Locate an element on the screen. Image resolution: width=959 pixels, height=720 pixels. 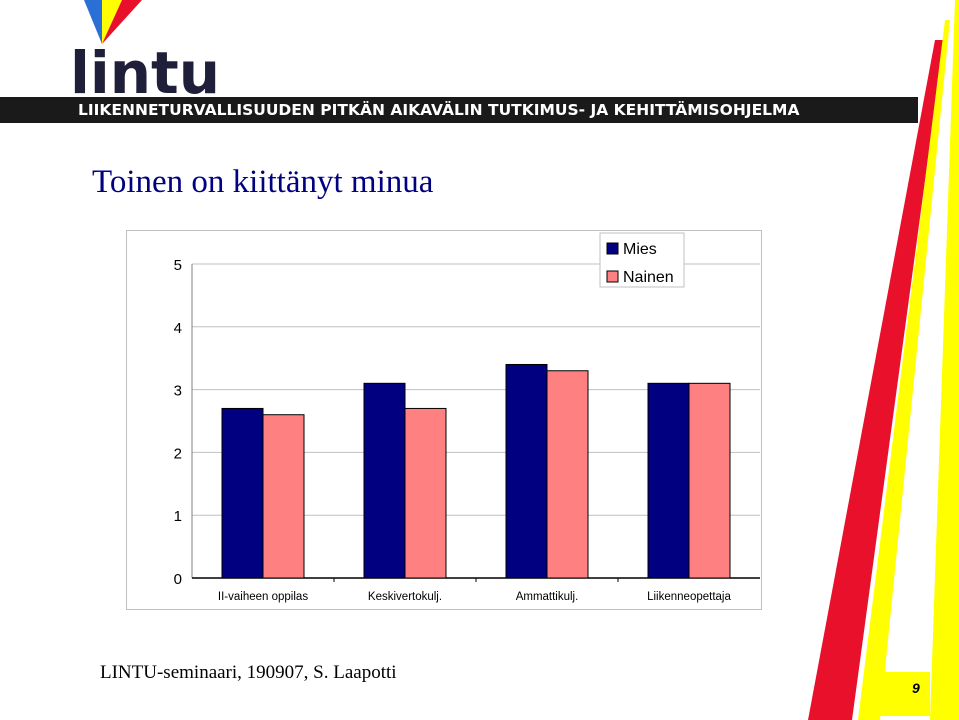
legend-swatch-nainen is located at coordinates (612, 276).